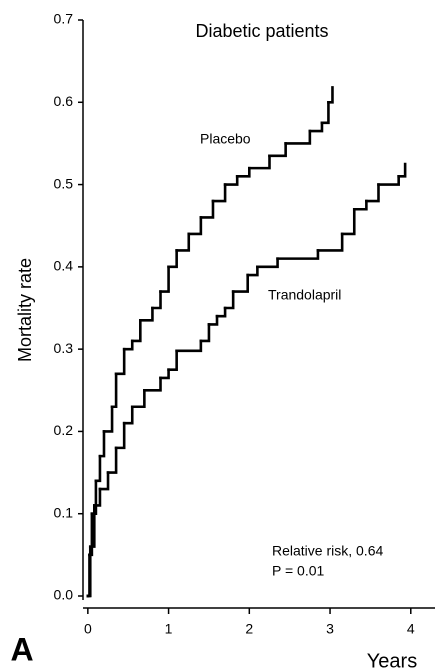 The image size is (435, 672). I want to click on x-tick-label: 0, so click(88, 629).